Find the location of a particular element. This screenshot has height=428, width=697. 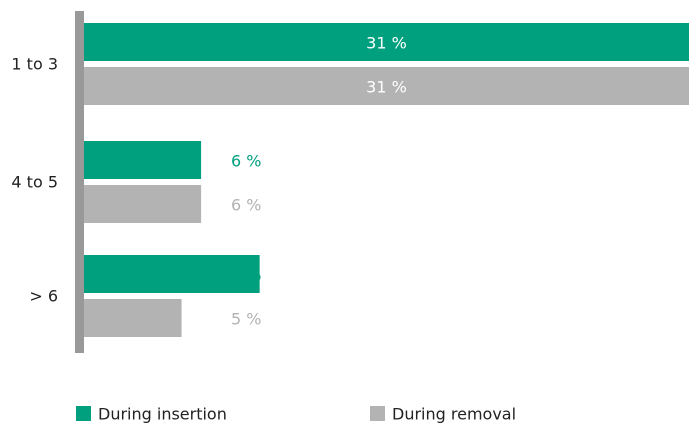

value-label-removal-1: 6 % is located at coordinates (246, 205).